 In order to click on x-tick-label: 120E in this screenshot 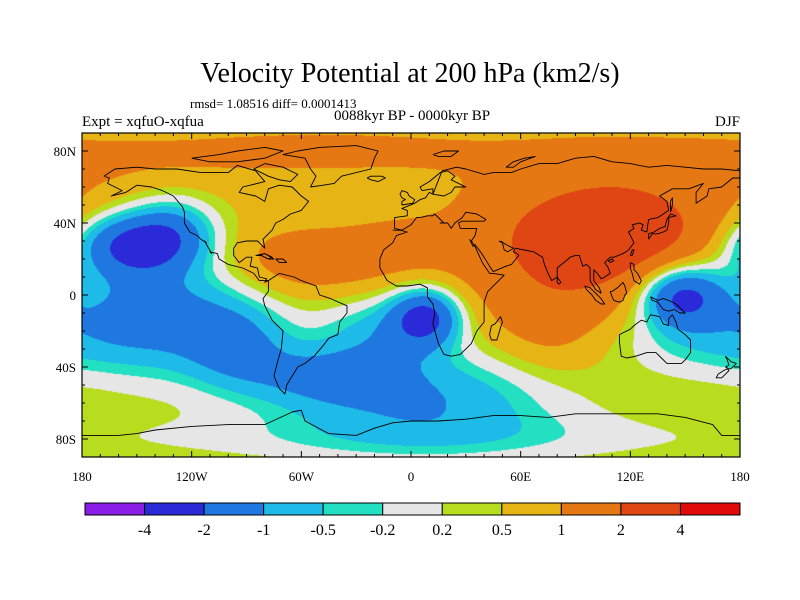, I will do `click(631, 476)`.